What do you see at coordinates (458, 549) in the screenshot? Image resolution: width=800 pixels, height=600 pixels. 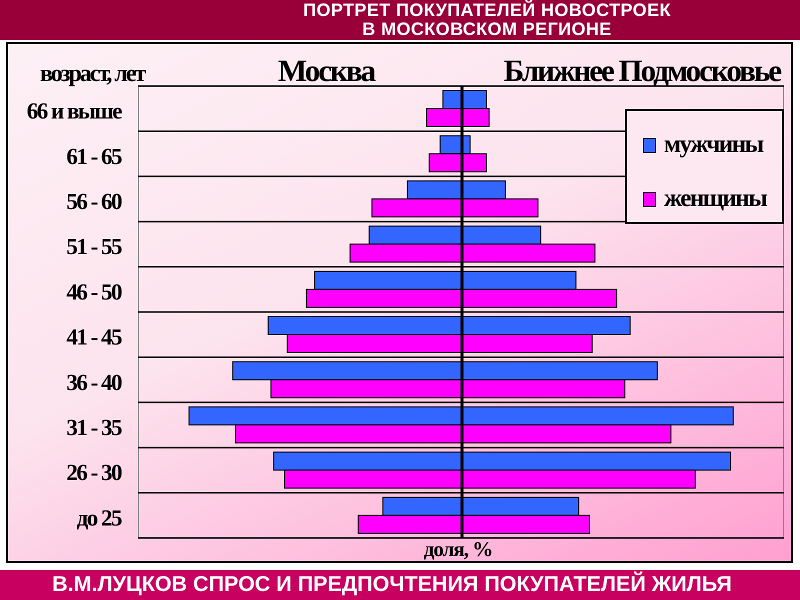 I see `x-axis-title: доля, %` at bounding box center [458, 549].